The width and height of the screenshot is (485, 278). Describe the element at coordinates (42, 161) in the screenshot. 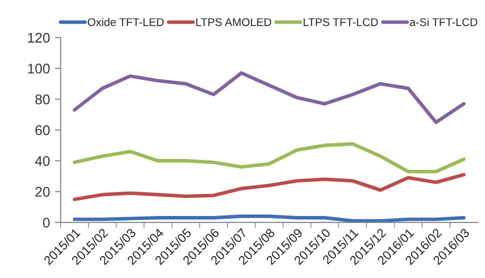

I see `y-tick-label: 40` at that location.